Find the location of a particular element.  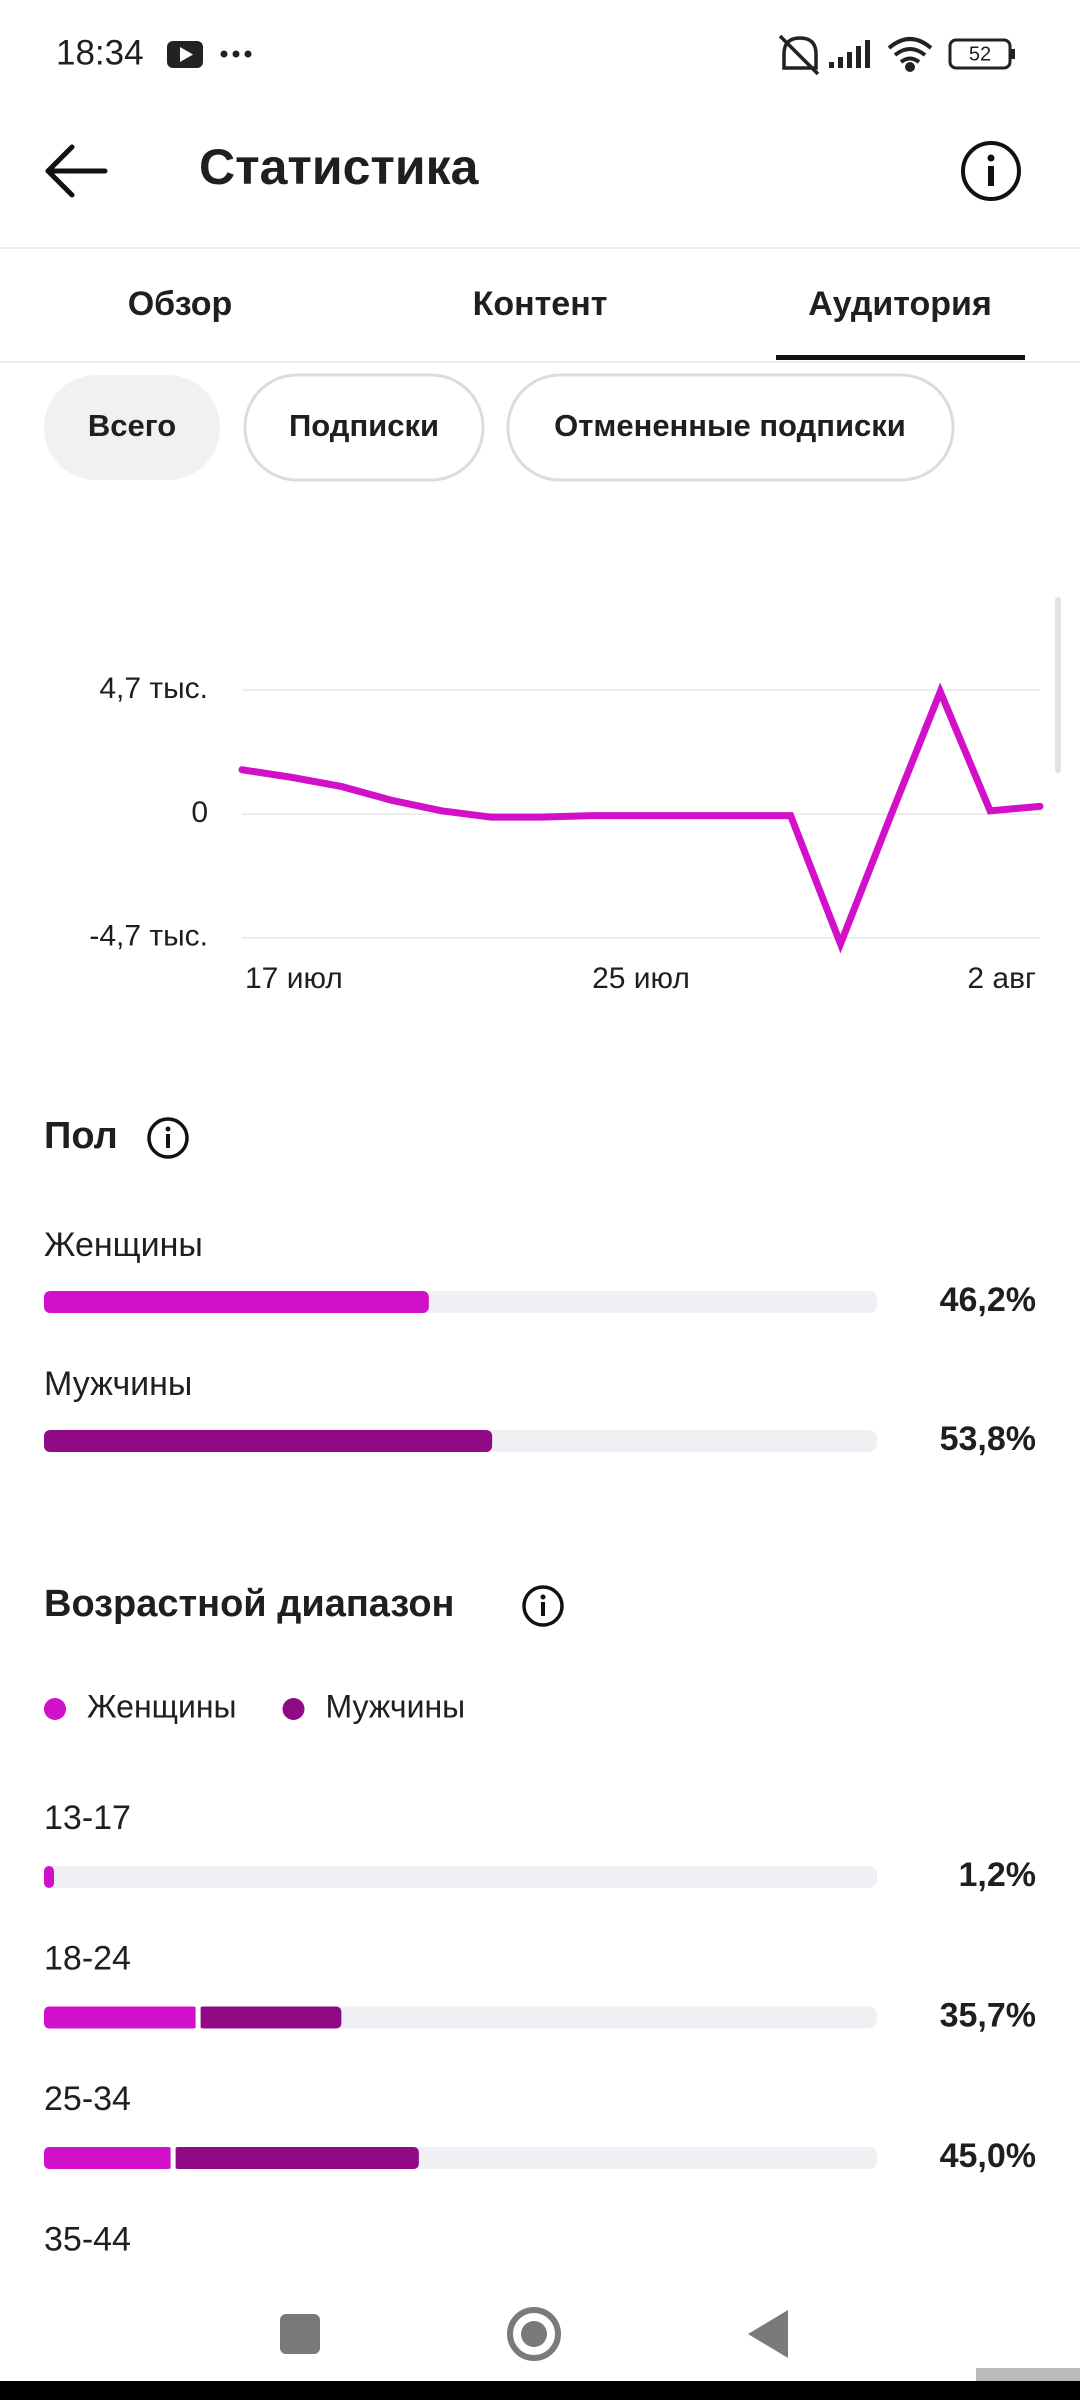

info-button is located at coordinates (991, 171).